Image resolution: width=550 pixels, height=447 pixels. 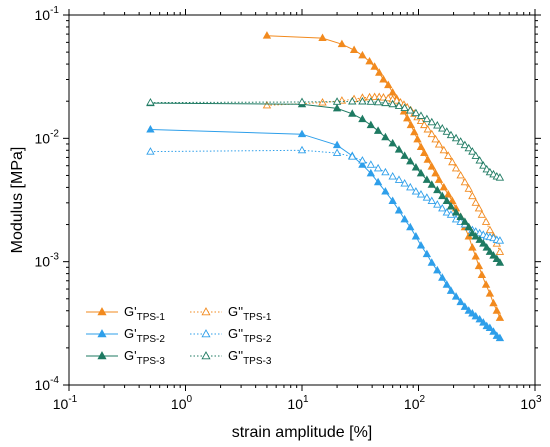 I want to click on series-line, so click(x=325, y=140).